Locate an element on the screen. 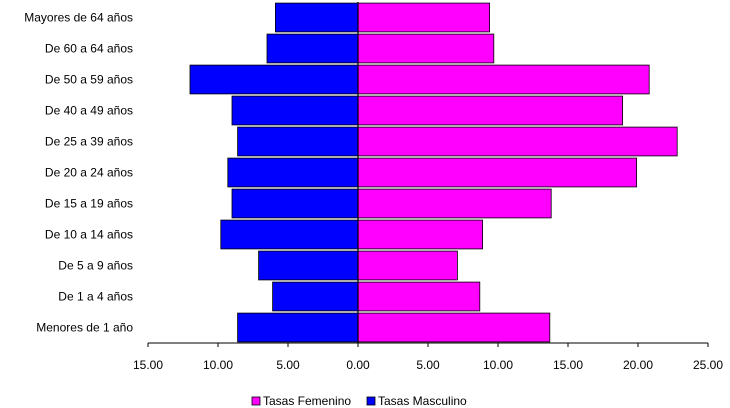 Image resolution: width=730 pixels, height=408 pixels. category-label: Mayores de 64 años is located at coordinates (78, 18).